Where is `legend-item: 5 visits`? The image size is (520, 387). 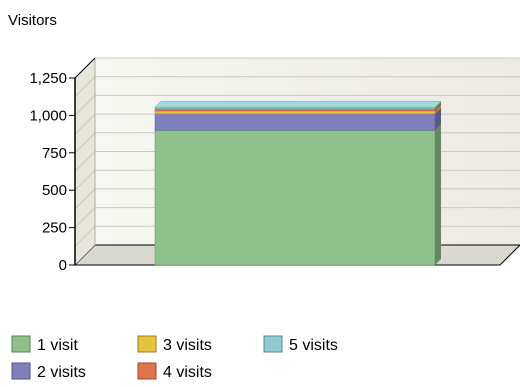
legend-item: 5 visits is located at coordinates (300, 344).